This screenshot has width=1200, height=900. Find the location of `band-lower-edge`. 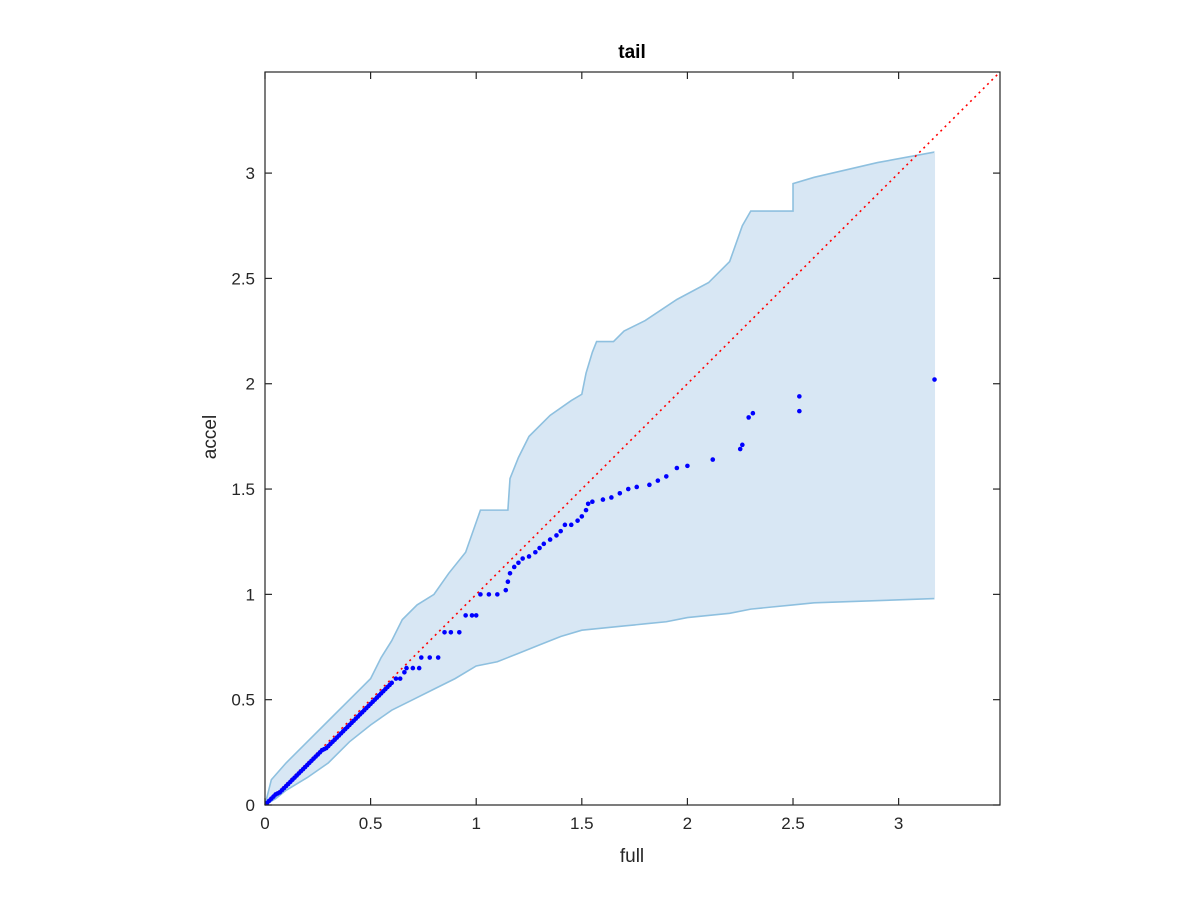

band-lower-edge is located at coordinates (599, 701).